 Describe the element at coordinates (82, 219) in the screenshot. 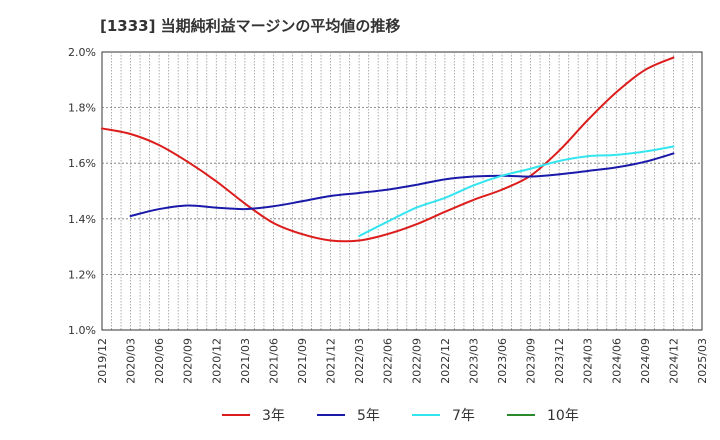

I see `y-tick-label: 1.4%` at that location.